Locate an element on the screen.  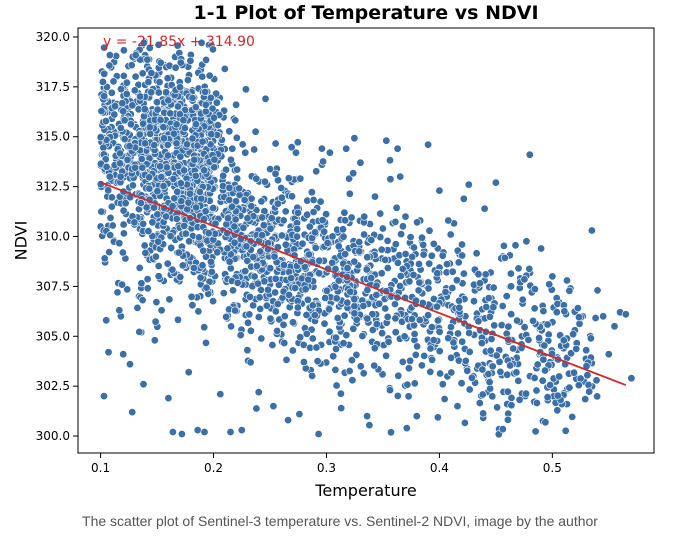
x-tick-label: 0.4 is located at coordinates (439, 468).